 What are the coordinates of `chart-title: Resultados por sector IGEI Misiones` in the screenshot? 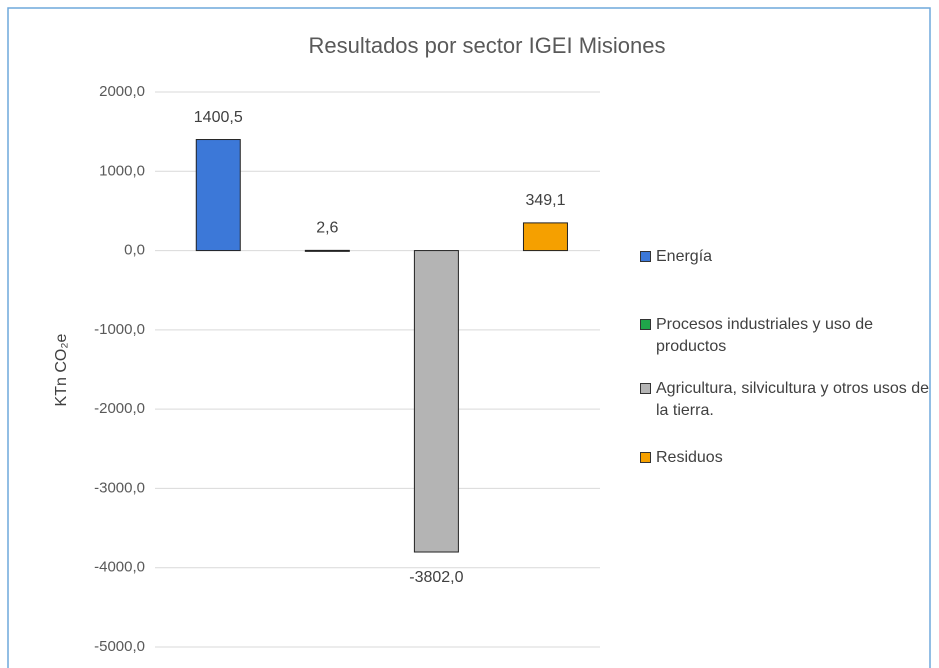 It's located at (486, 45).